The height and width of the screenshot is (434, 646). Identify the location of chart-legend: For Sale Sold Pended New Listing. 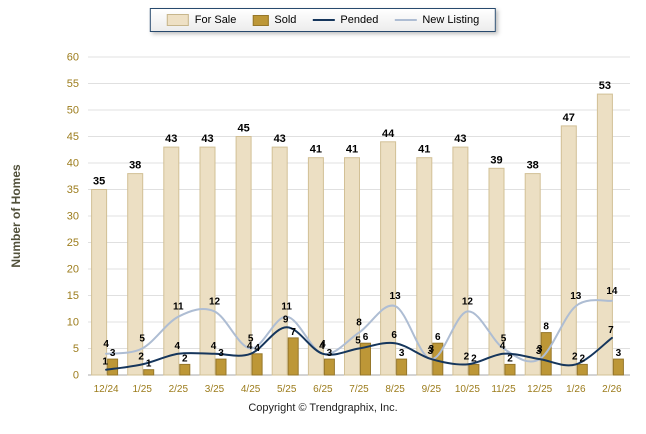
(323, 20).